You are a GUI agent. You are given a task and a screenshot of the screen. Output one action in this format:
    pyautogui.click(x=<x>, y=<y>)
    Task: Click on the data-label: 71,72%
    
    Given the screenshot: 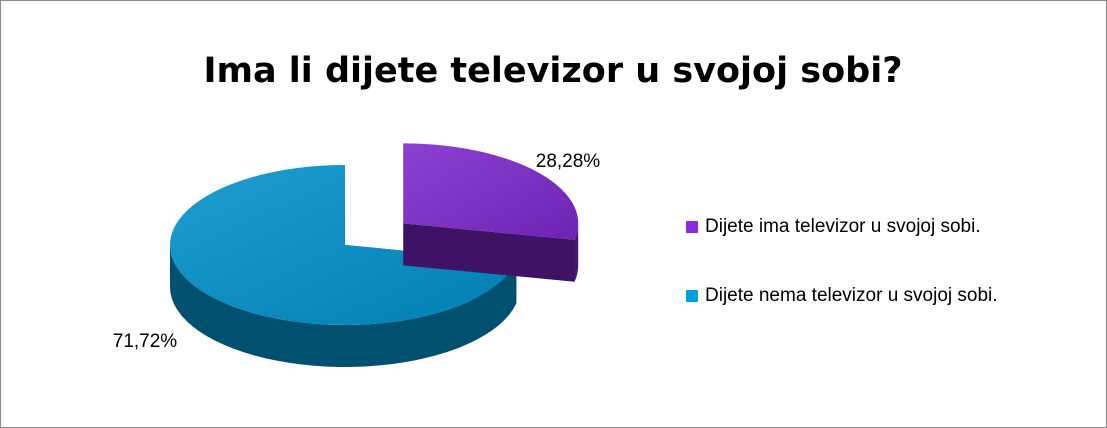 What is the action you would take?
    pyautogui.click(x=145, y=341)
    